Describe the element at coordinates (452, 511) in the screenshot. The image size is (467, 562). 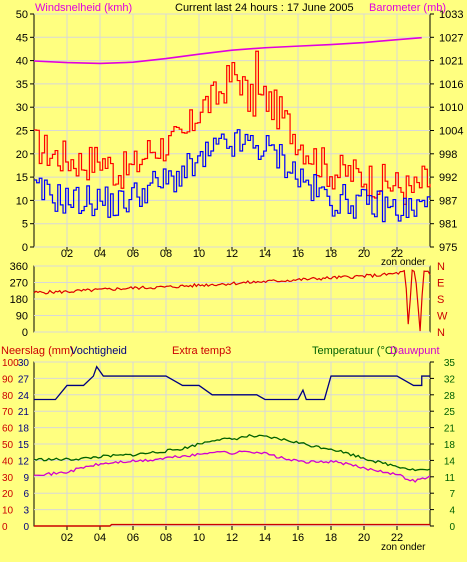
I see `temperature-tick-label: 4` at that location.